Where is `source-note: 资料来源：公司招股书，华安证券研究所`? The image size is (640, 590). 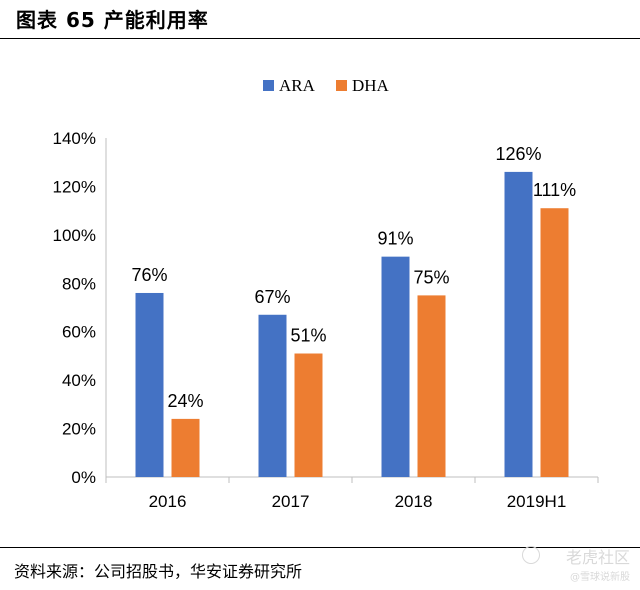 source-note: 资料来源：公司招股书，华安证券研究所 is located at coordinates (158, 571).